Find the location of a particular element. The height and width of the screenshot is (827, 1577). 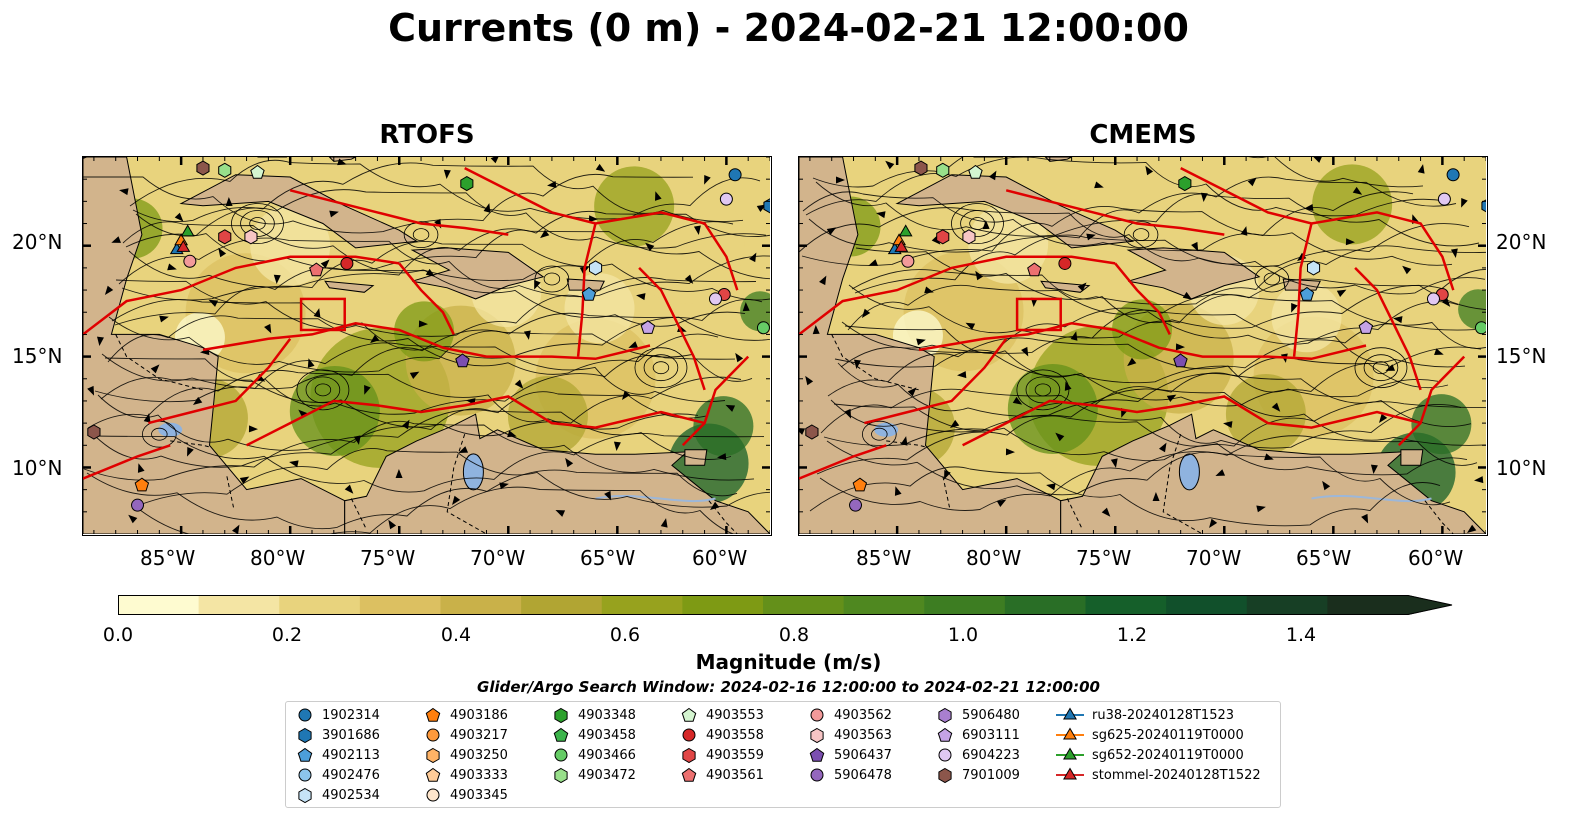

legend-label: 4902534 is located at coordinates (351, 795).